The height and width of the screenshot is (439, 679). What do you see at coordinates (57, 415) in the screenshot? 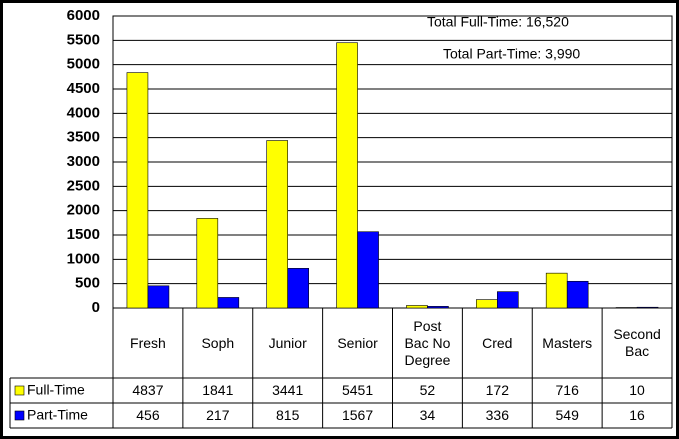
I see `legend-label: Part-Time` at bounding box center [57, 415].